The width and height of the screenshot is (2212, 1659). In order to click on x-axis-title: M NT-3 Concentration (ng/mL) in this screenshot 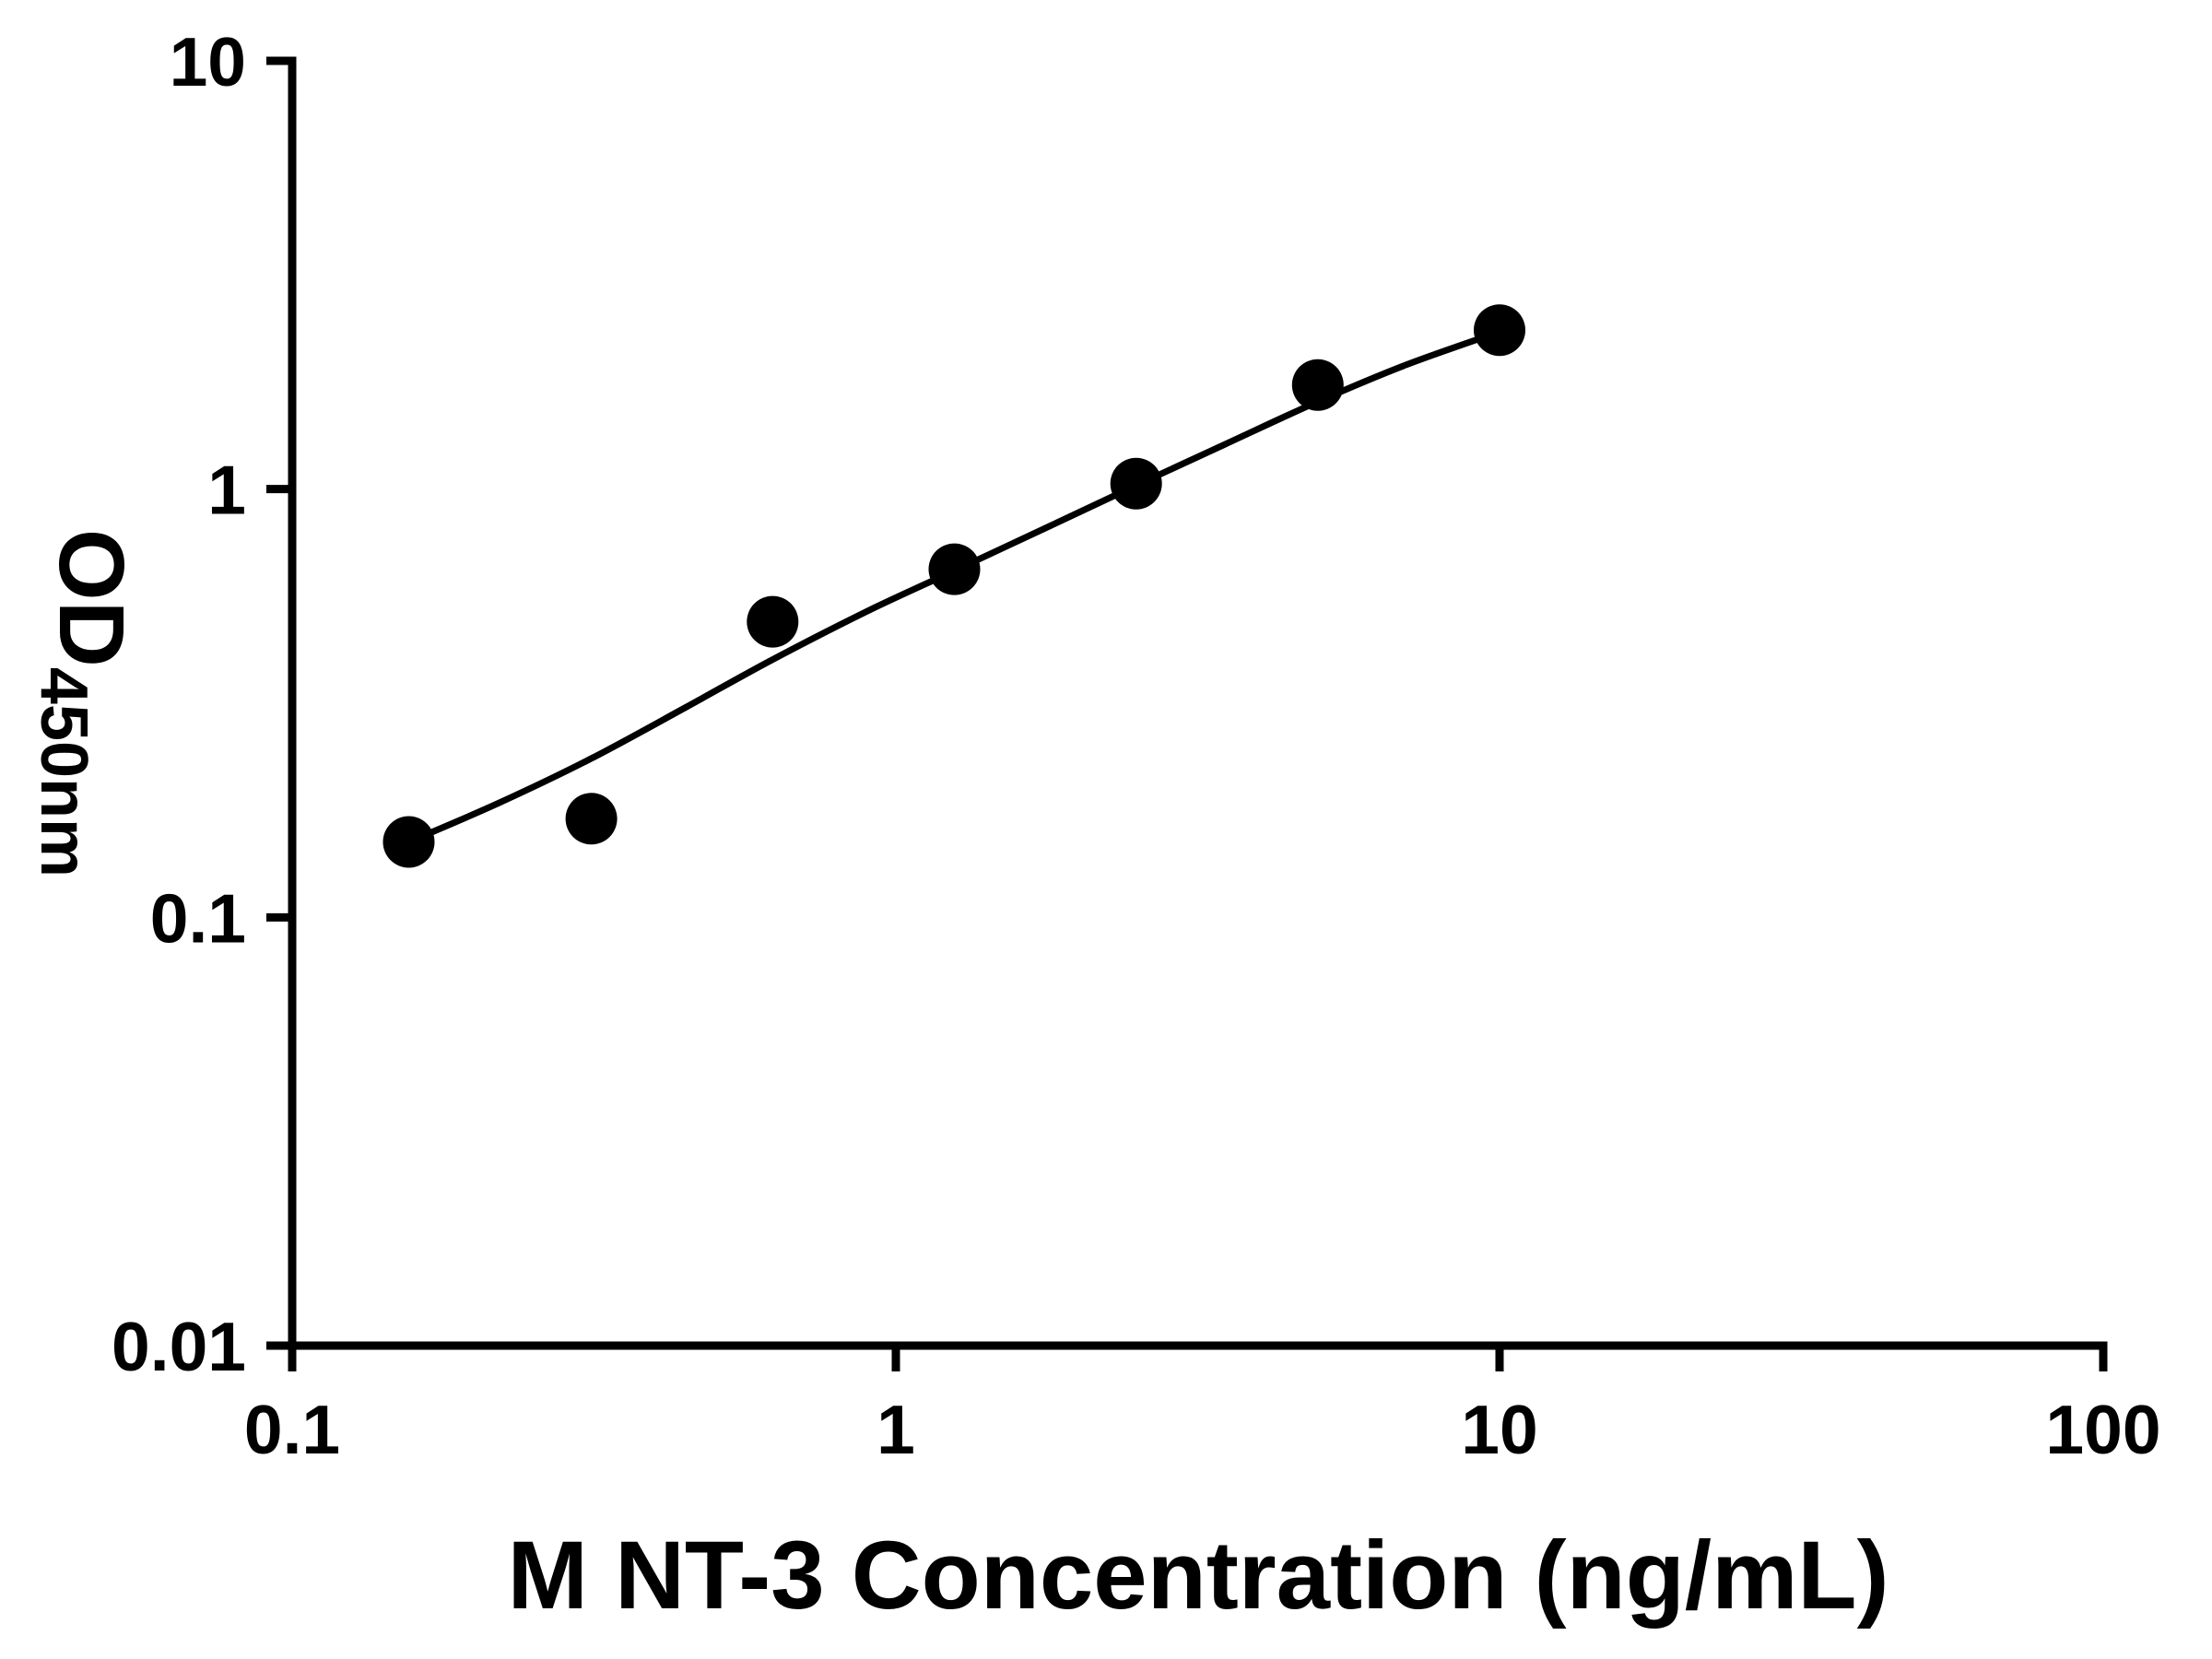, I will do `click(1198, 1576)`.